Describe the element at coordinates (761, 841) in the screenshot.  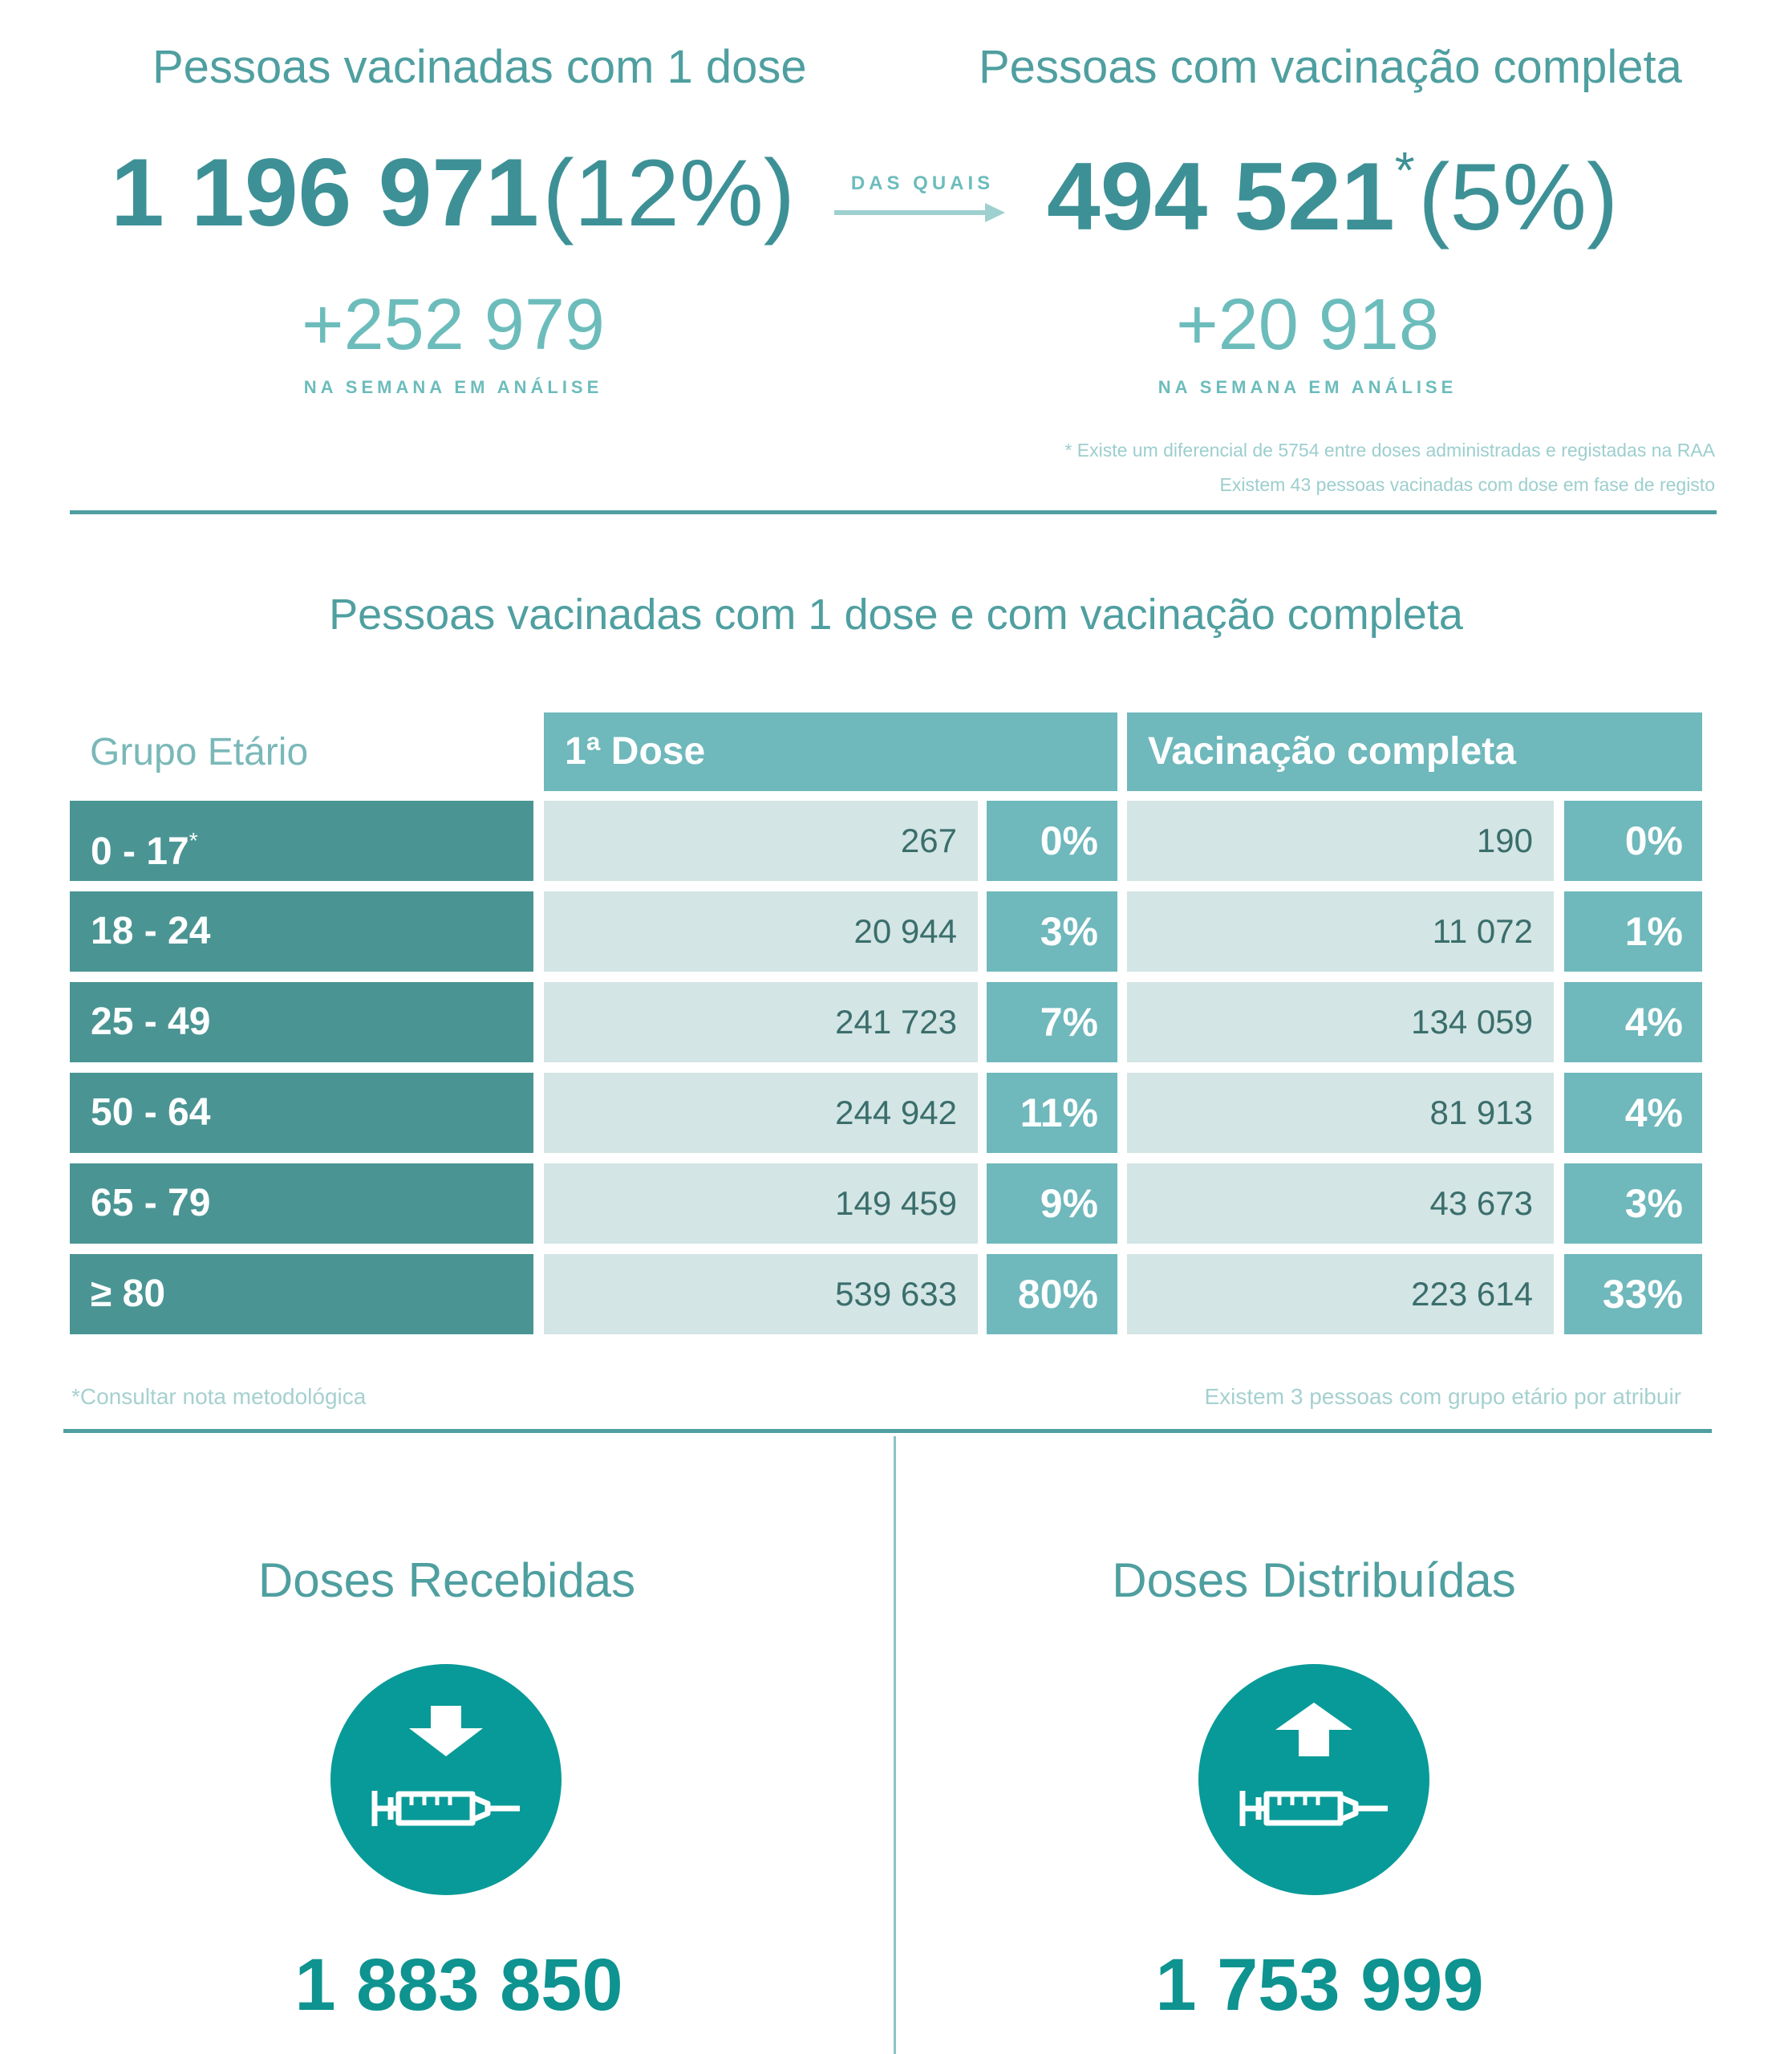
I see `first-dose-count: 267` at that location.